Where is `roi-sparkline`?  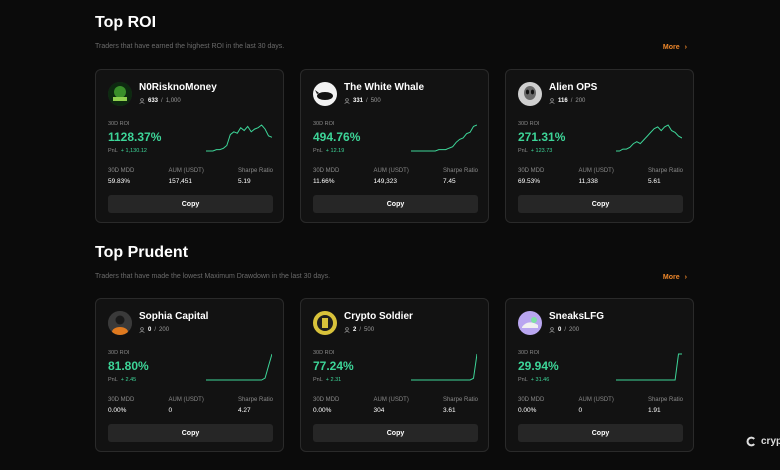
roi-sparkline is located at coordinates (649, 367).